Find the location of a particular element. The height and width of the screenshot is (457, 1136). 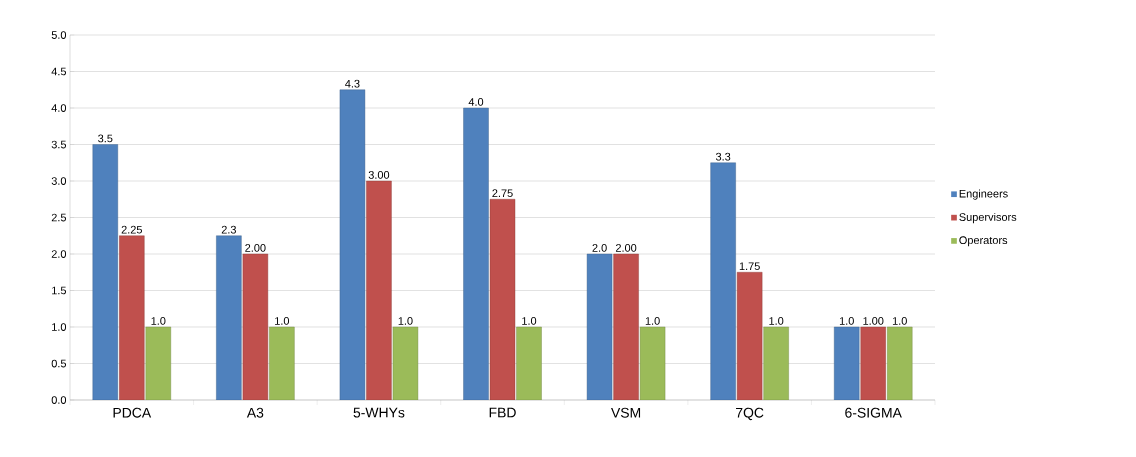

data-label: 1.75 is located at coordinates (749, 266).